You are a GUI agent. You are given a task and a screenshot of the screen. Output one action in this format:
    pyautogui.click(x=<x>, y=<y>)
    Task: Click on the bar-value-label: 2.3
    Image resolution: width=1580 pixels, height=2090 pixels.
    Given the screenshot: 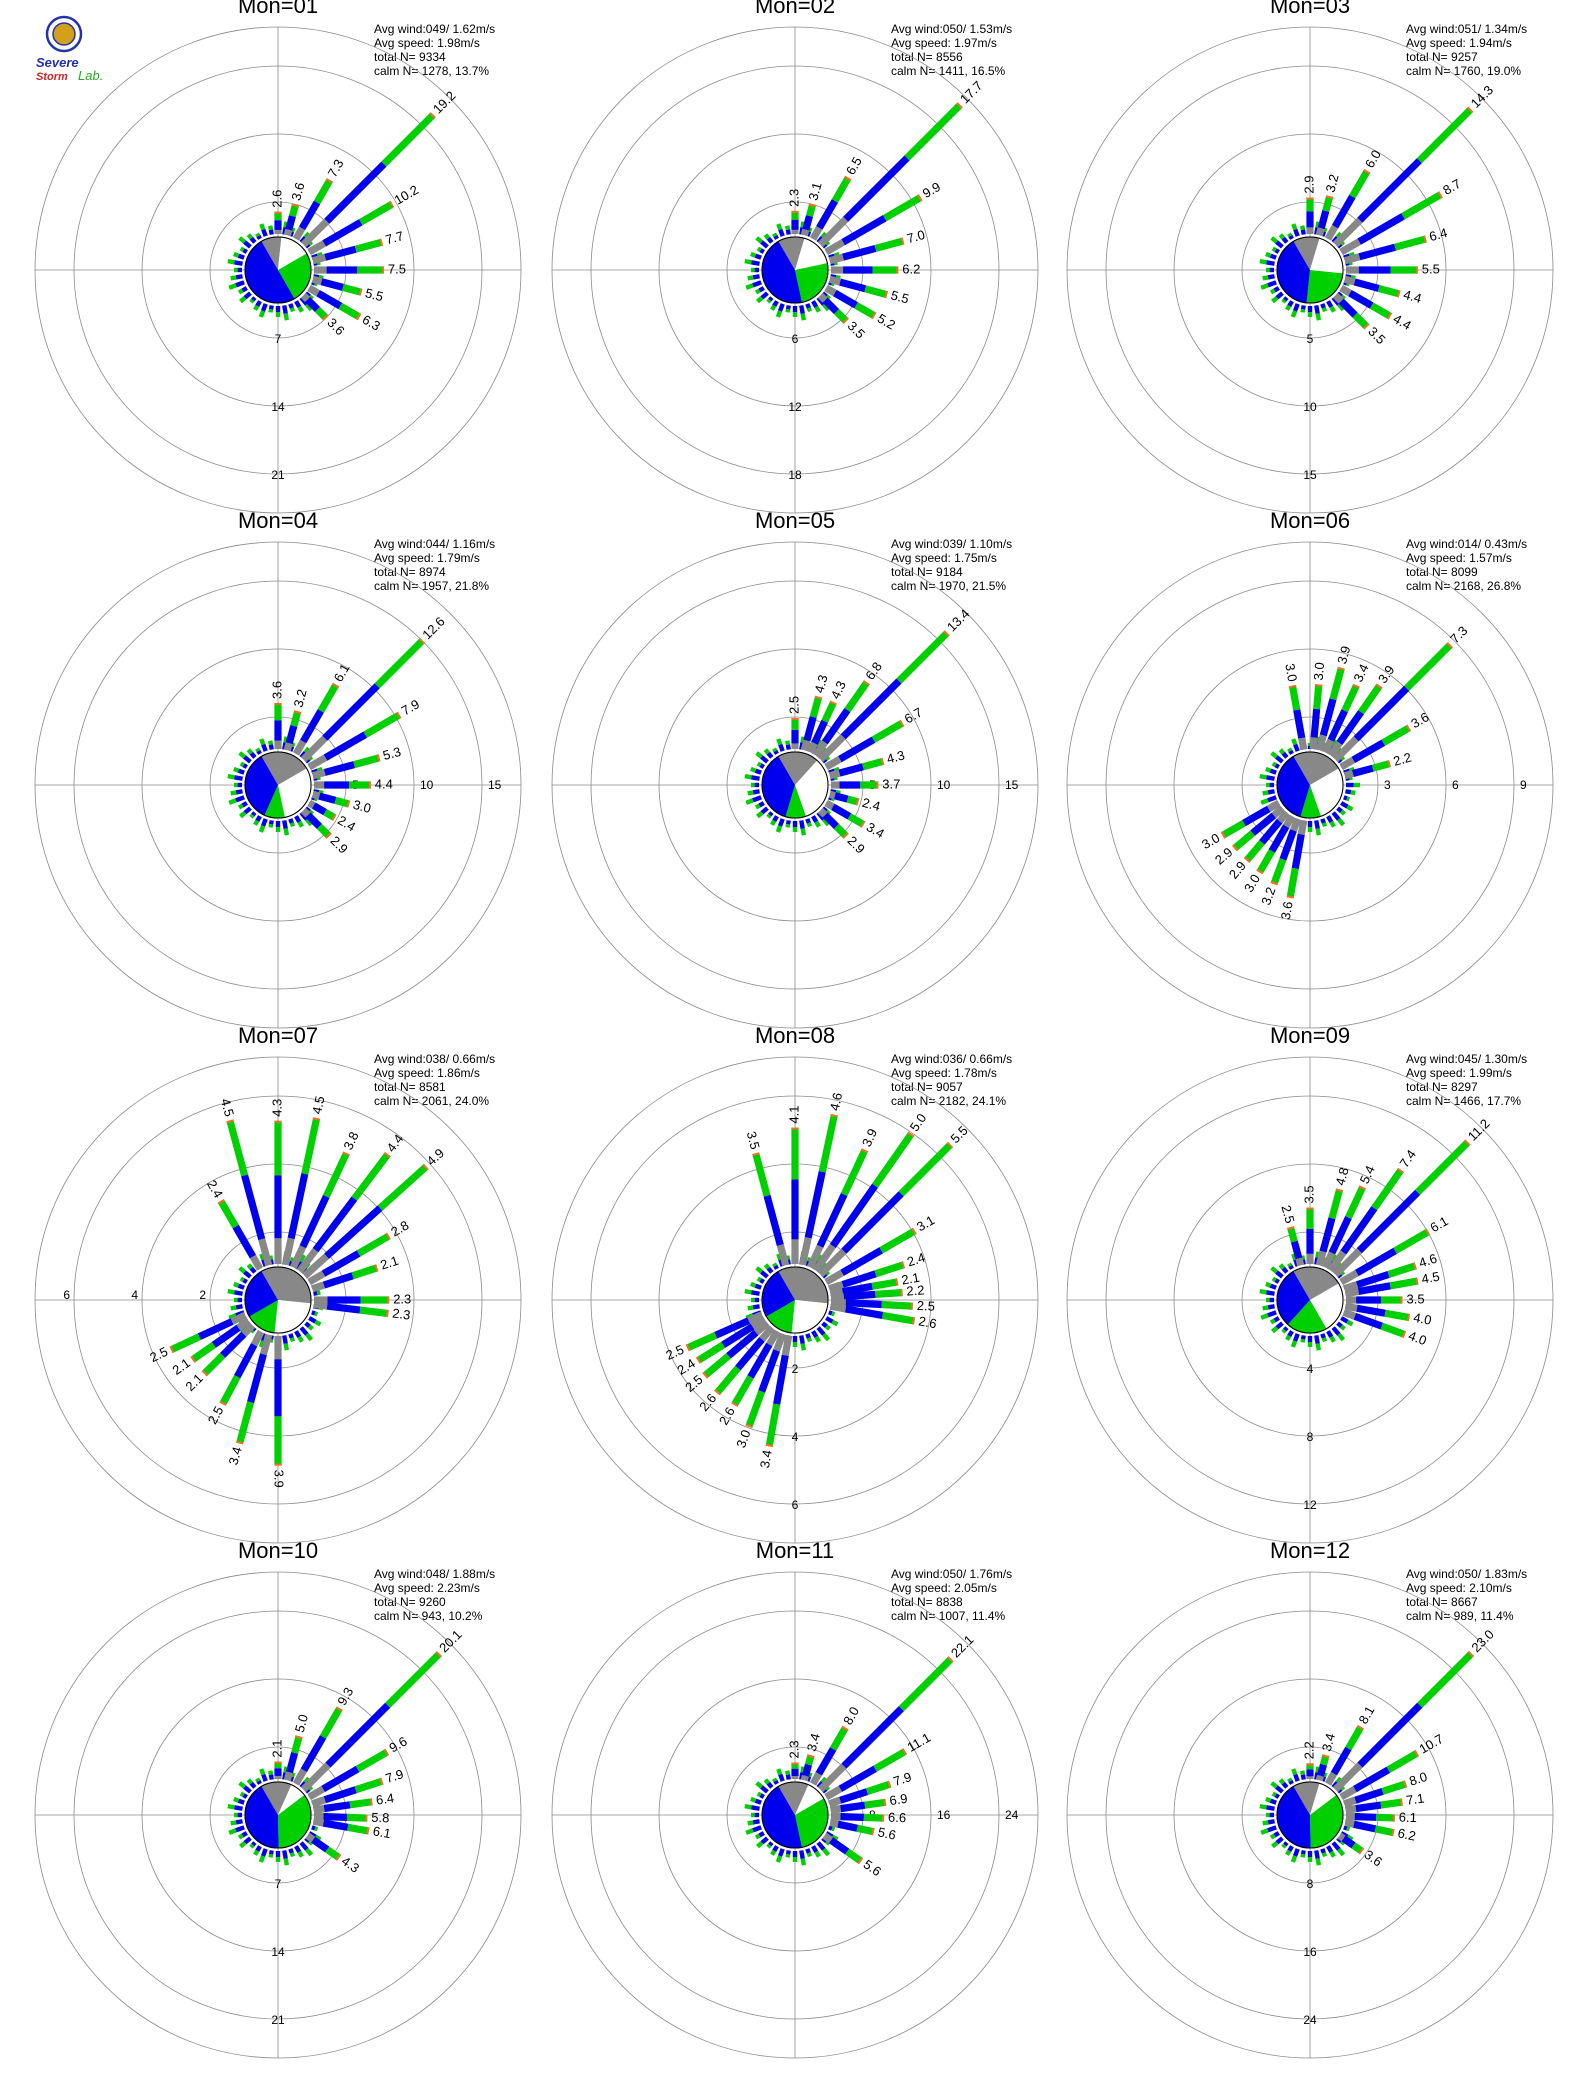 What is the action you would take?
    pyautogui.click(x=793, y=1749)
    